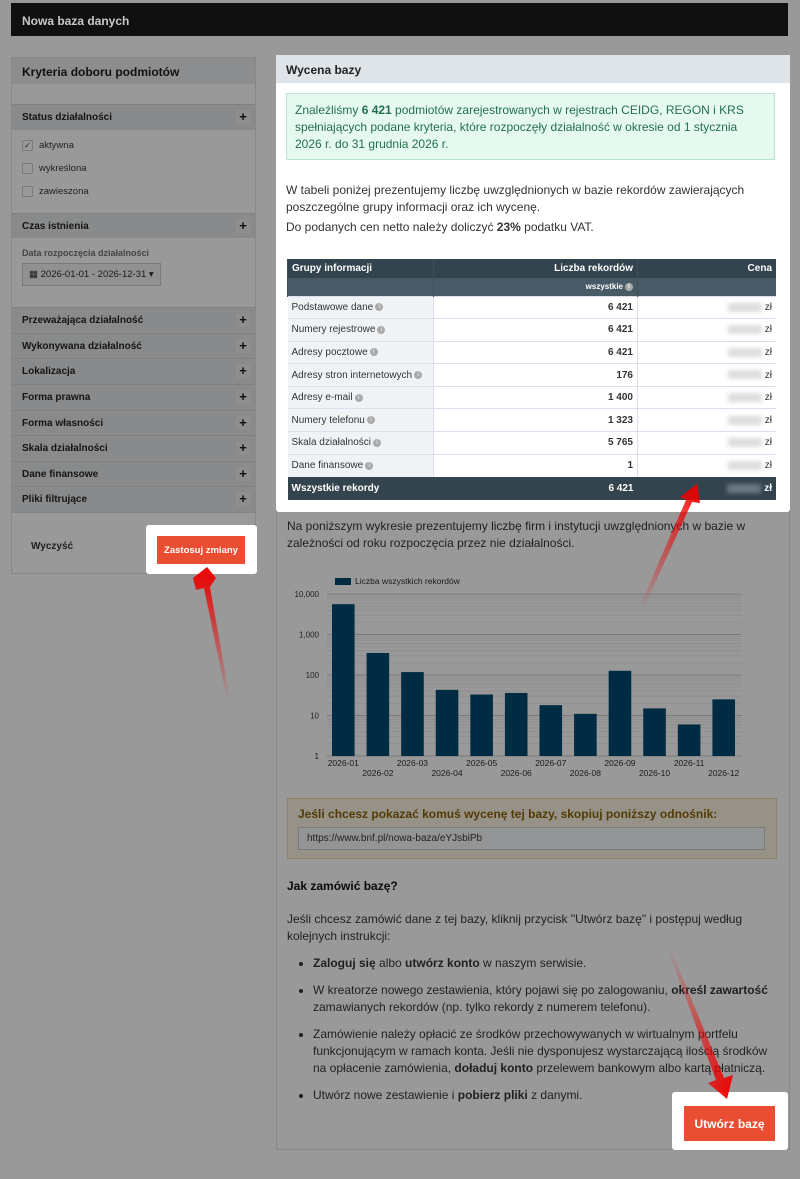 The image size is (800, 1179). What do you see at coordinates (723, 773) in the screenshot?
I see `x-tick-label: 2026-12` at bounding box center [723, 773].